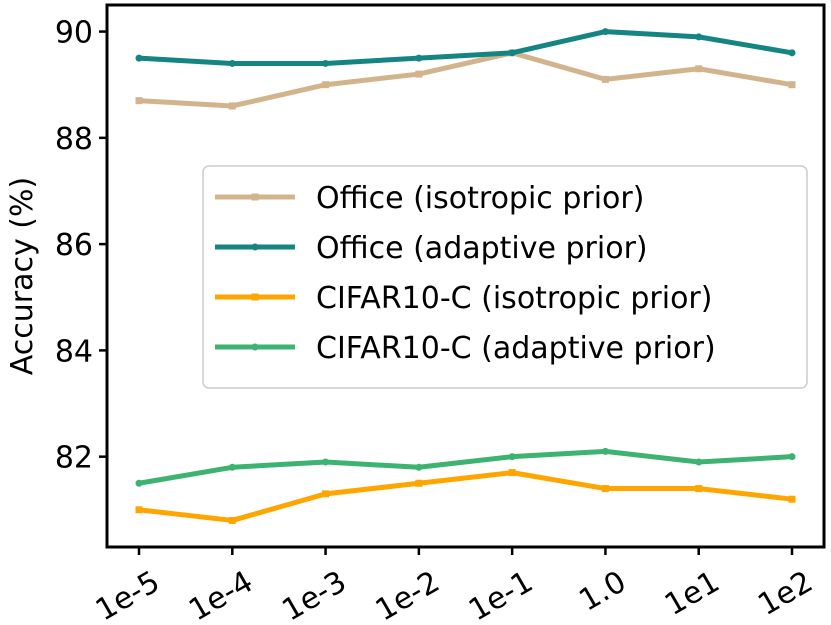  I want to click on x-tick-label: 1e2, so click(785, 593).